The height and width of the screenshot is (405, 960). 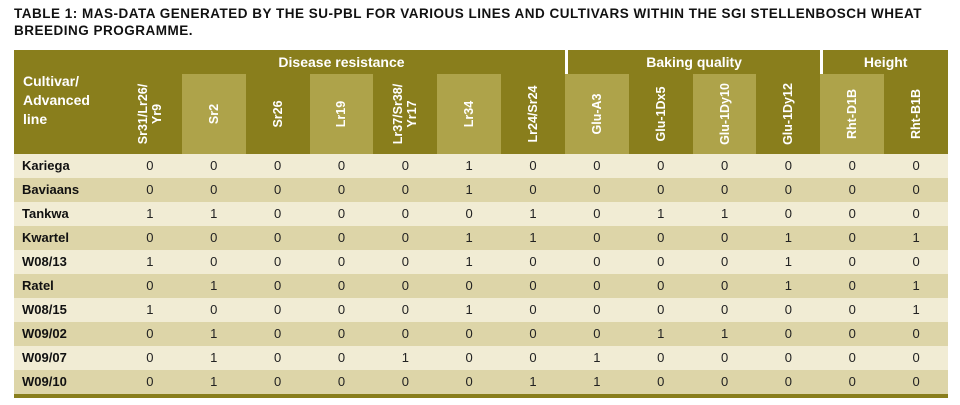 I want to click on row-label: Ratel, so click(x=66, y=286).